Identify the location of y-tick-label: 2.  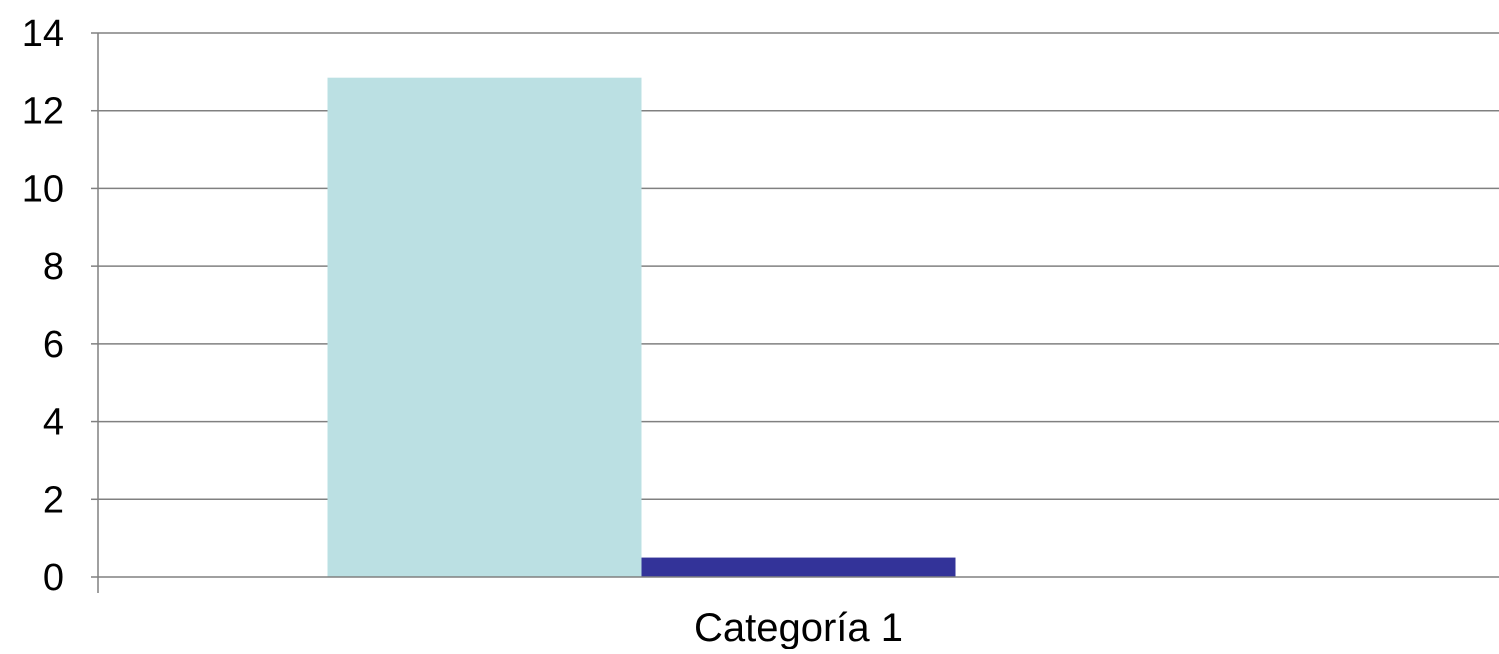
(53, 500).